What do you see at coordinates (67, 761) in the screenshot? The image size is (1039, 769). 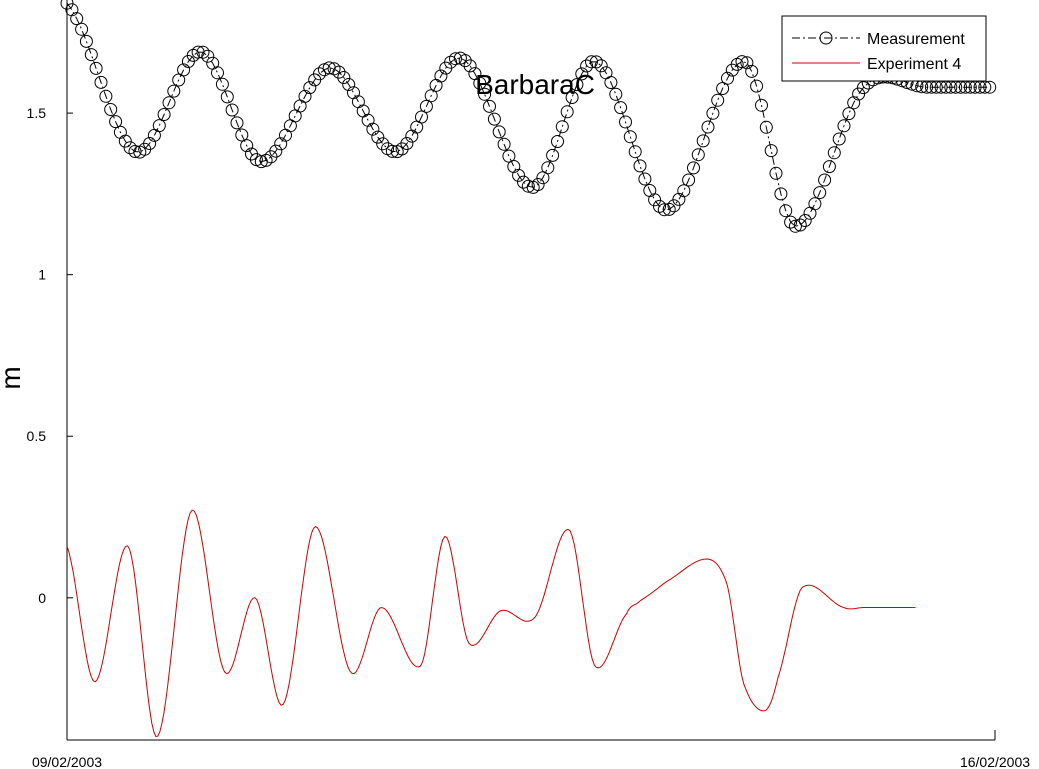 I see `x-tick-label: 09/02/2003` at bounding box center [67, 761].